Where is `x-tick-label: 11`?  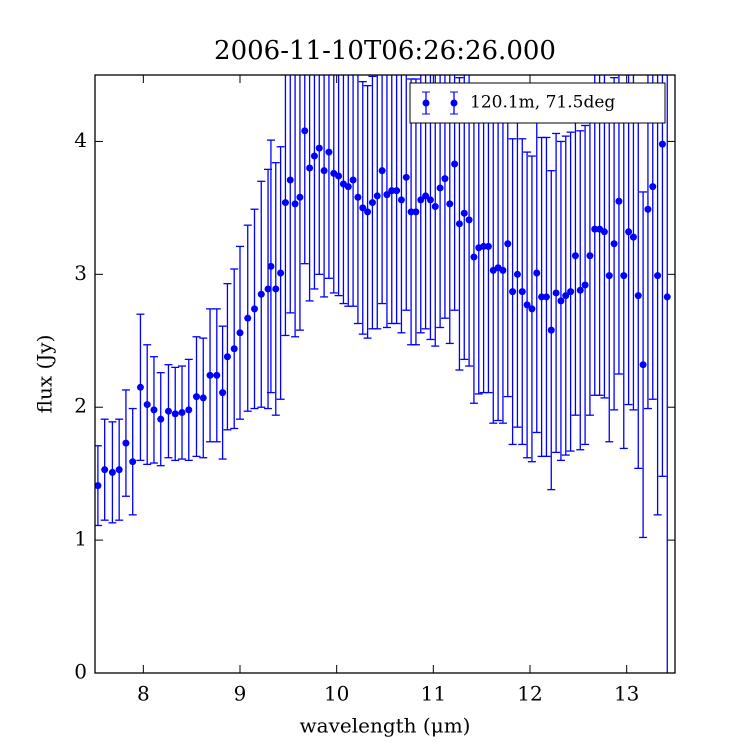
x-tick-label: 11 is located at coordinates (433, 694).